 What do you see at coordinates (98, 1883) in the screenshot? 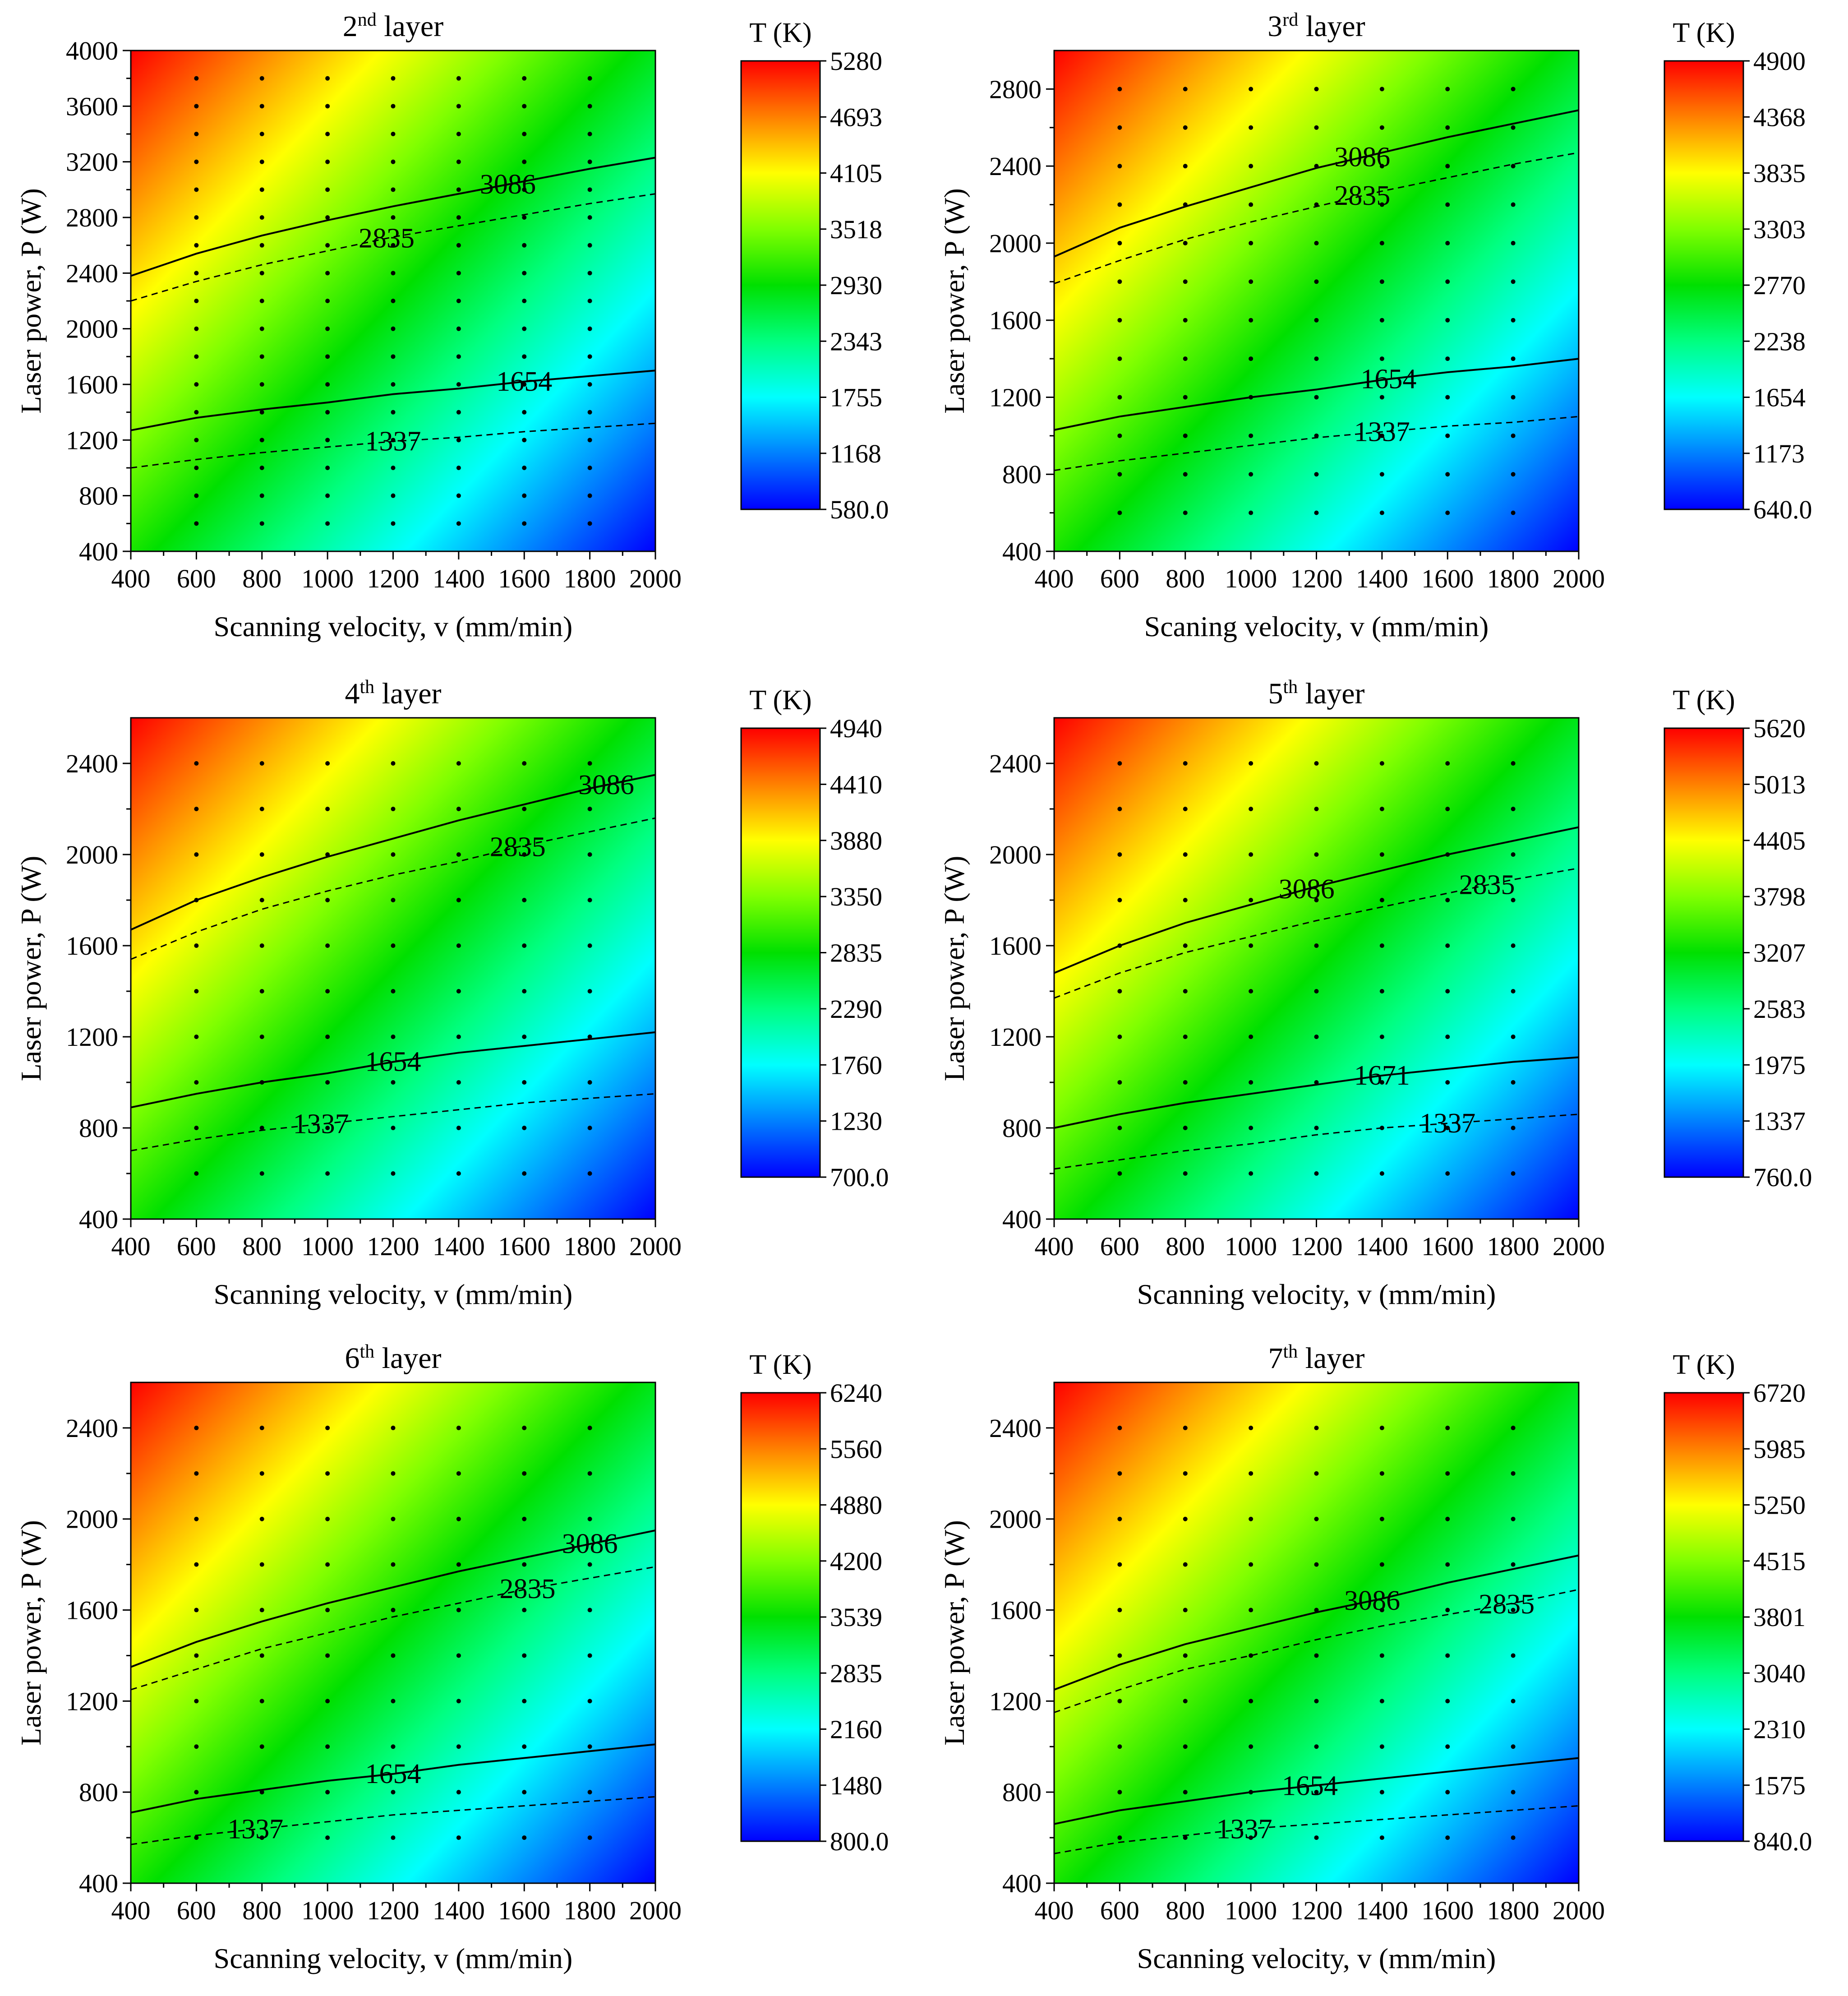
I see `y-tick-label: 400` at bounding box center [98, 1883].